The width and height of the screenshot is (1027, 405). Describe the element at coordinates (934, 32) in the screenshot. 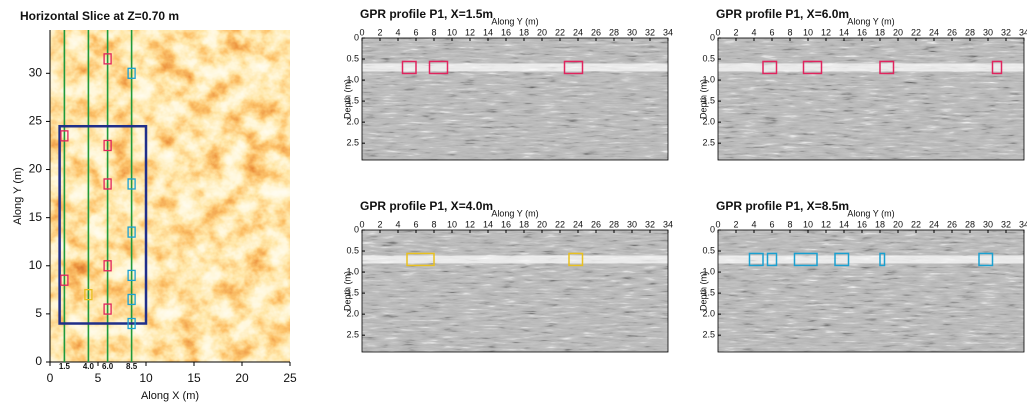

I see `x-tick-label: 24` at that location.